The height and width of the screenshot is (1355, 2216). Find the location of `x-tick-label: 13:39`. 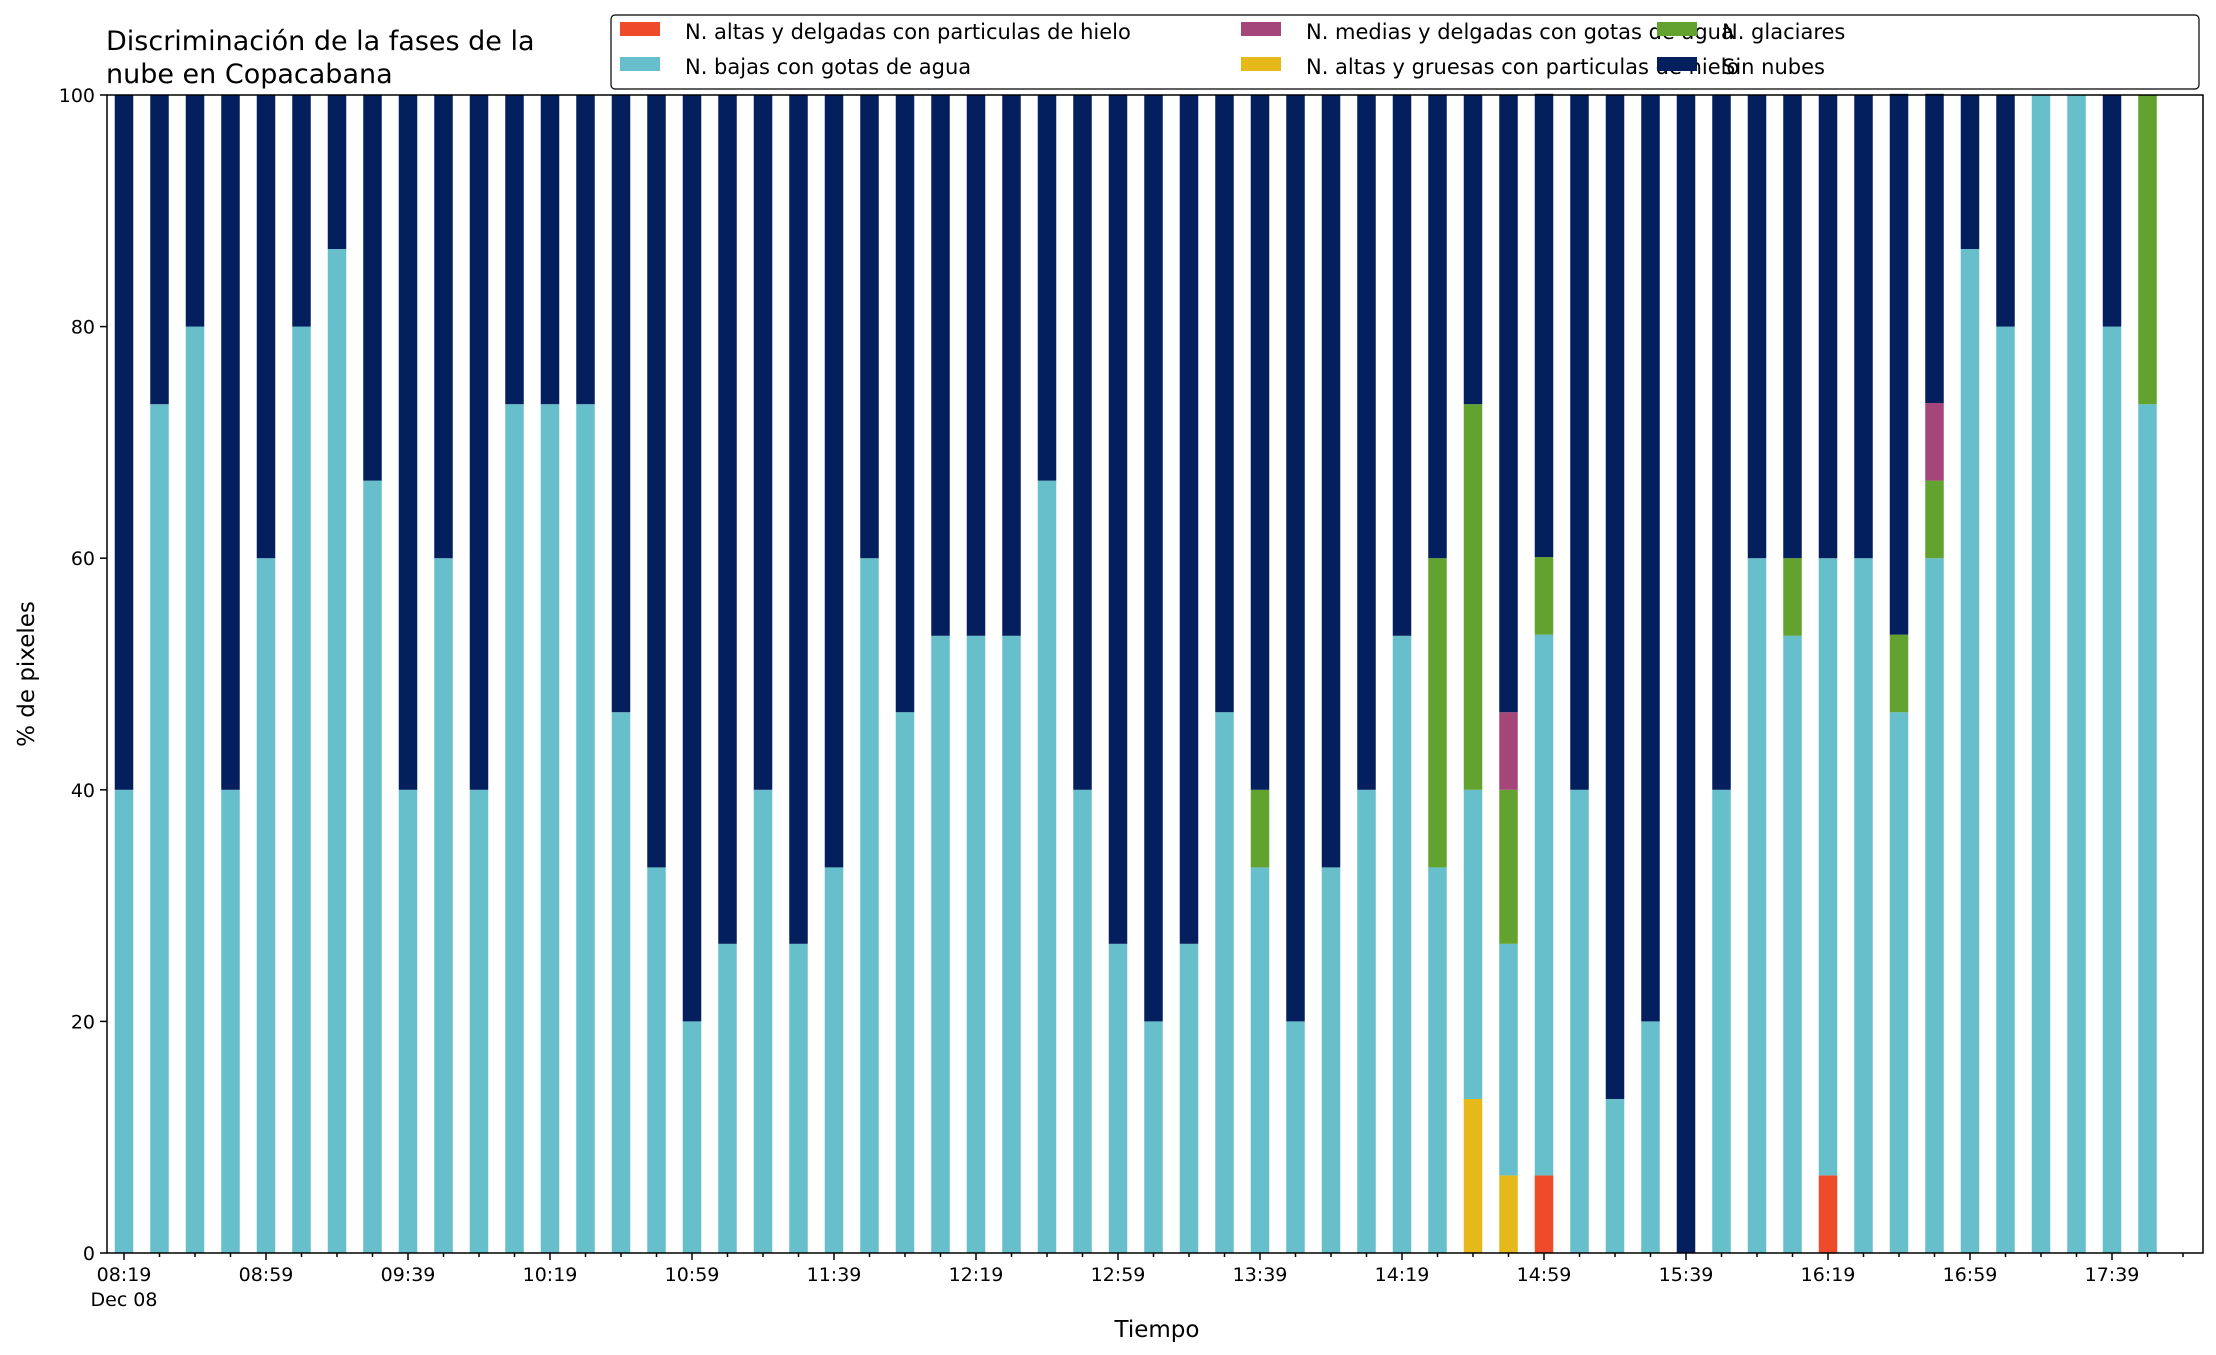

x-tick-label: 13:39 is located at coordinates (1260, 1275).